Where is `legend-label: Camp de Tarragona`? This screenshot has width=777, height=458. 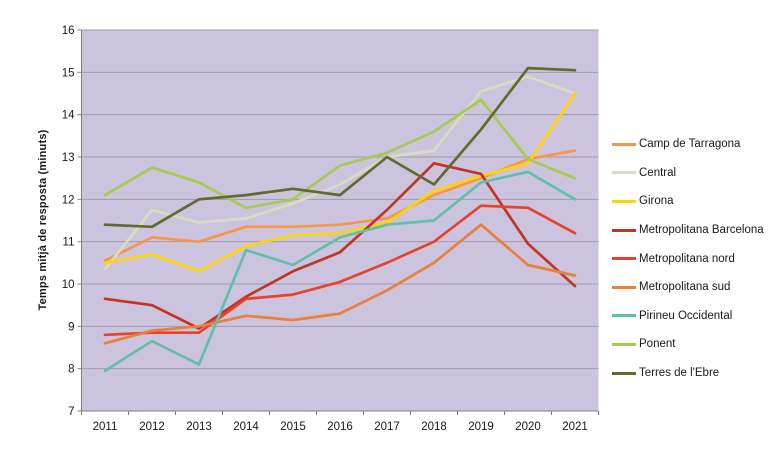 legend-label: Camp de Tarragona is located at coordinates (690, 144).